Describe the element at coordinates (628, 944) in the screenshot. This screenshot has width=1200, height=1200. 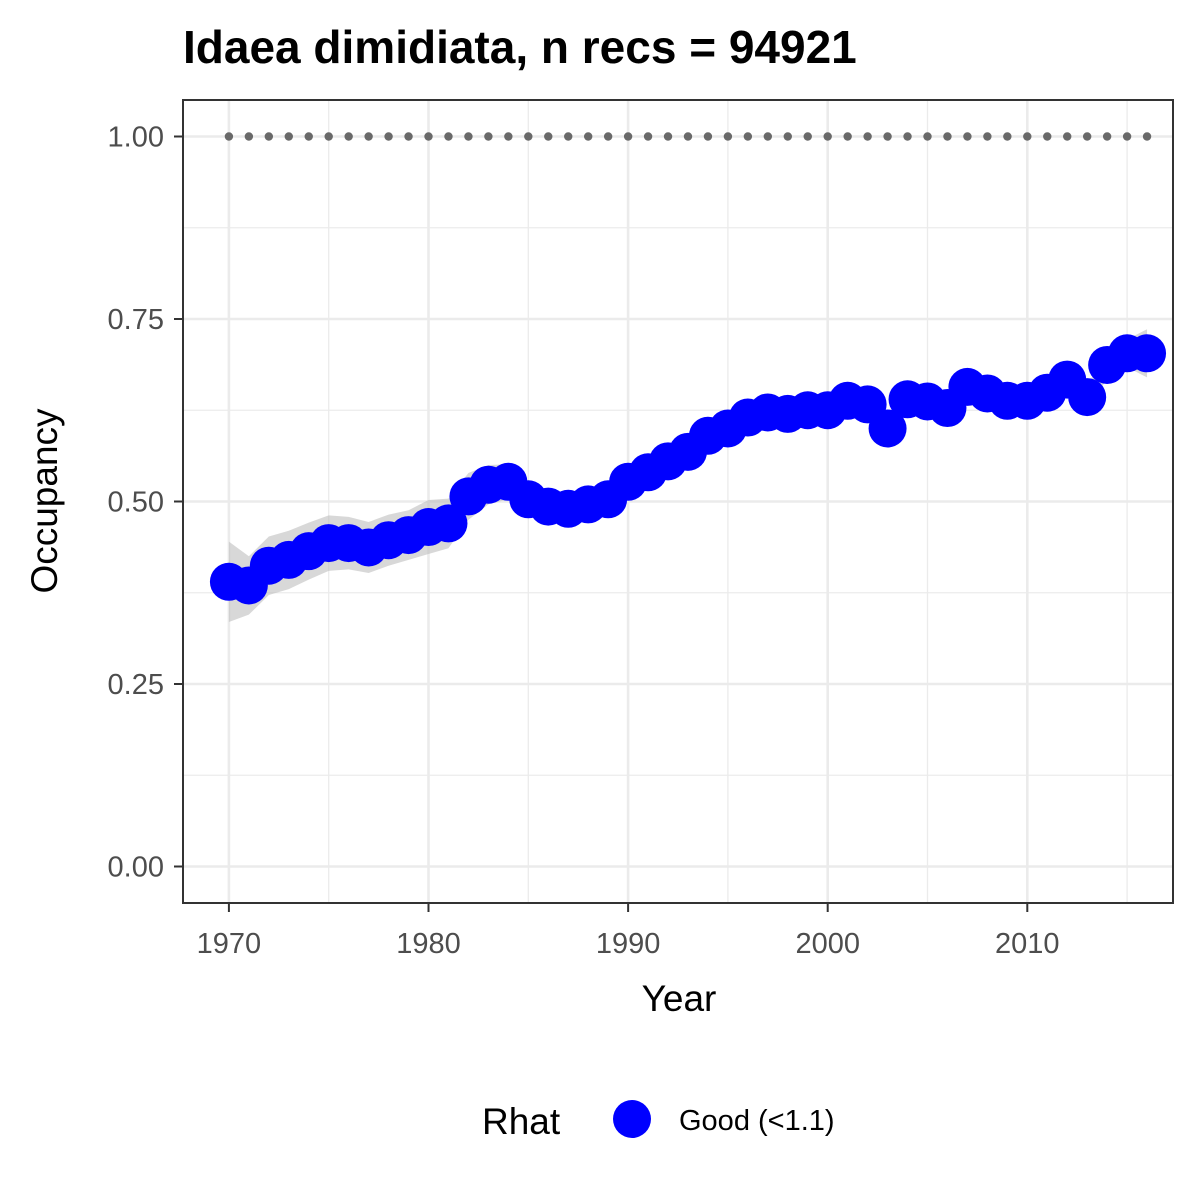
I see `x-tick-label: 1990` at that location.